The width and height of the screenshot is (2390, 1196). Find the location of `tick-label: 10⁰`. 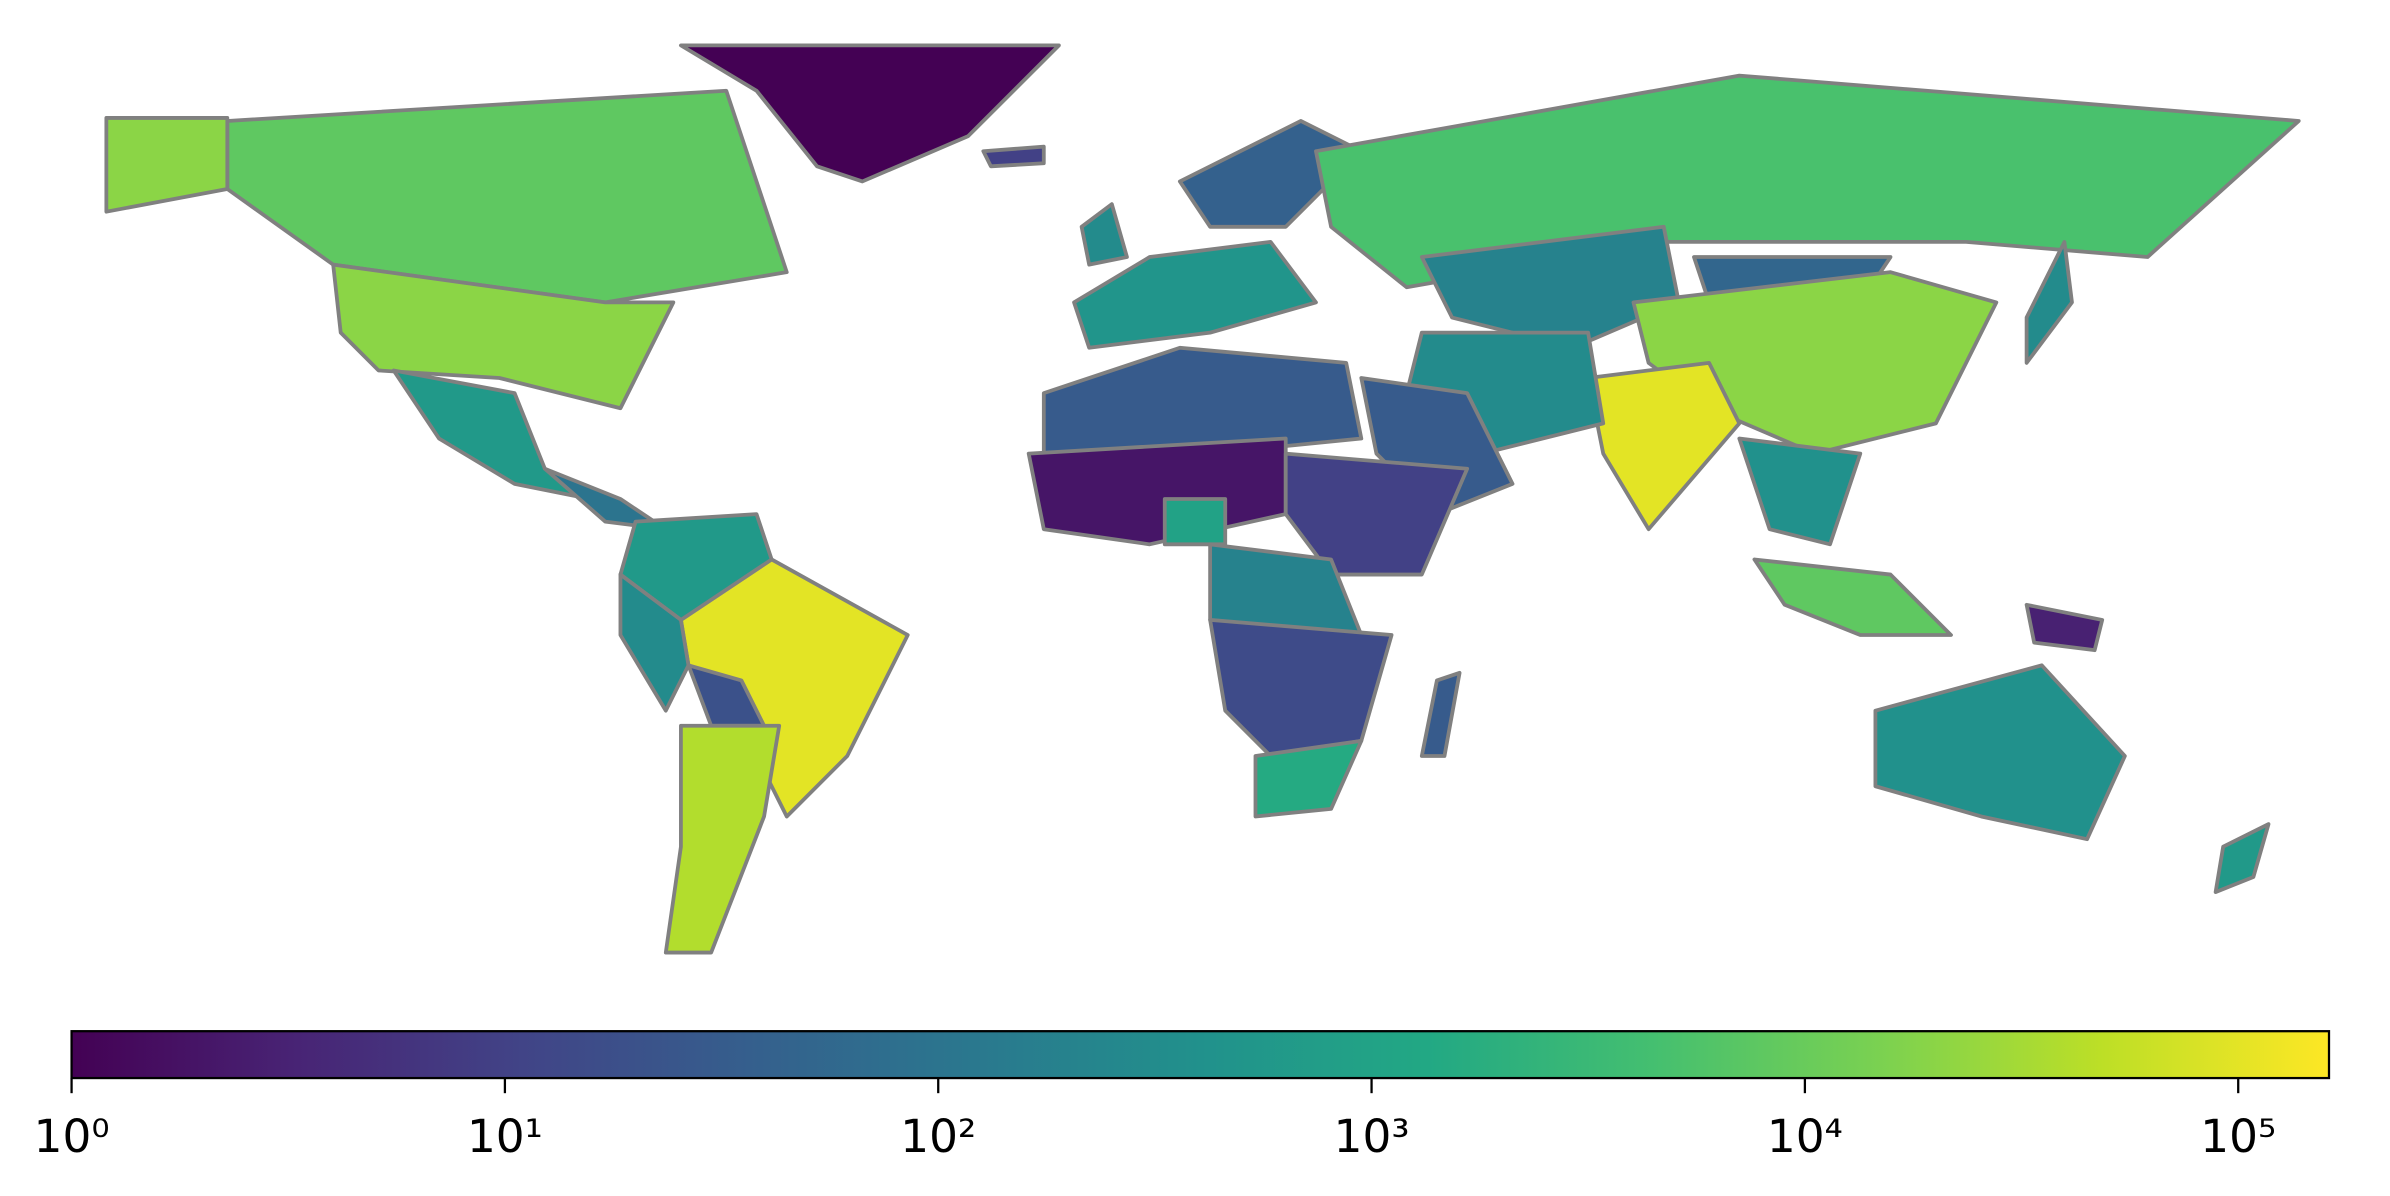

tick-label: 10⁰ is located at coordinates (72, 1136).